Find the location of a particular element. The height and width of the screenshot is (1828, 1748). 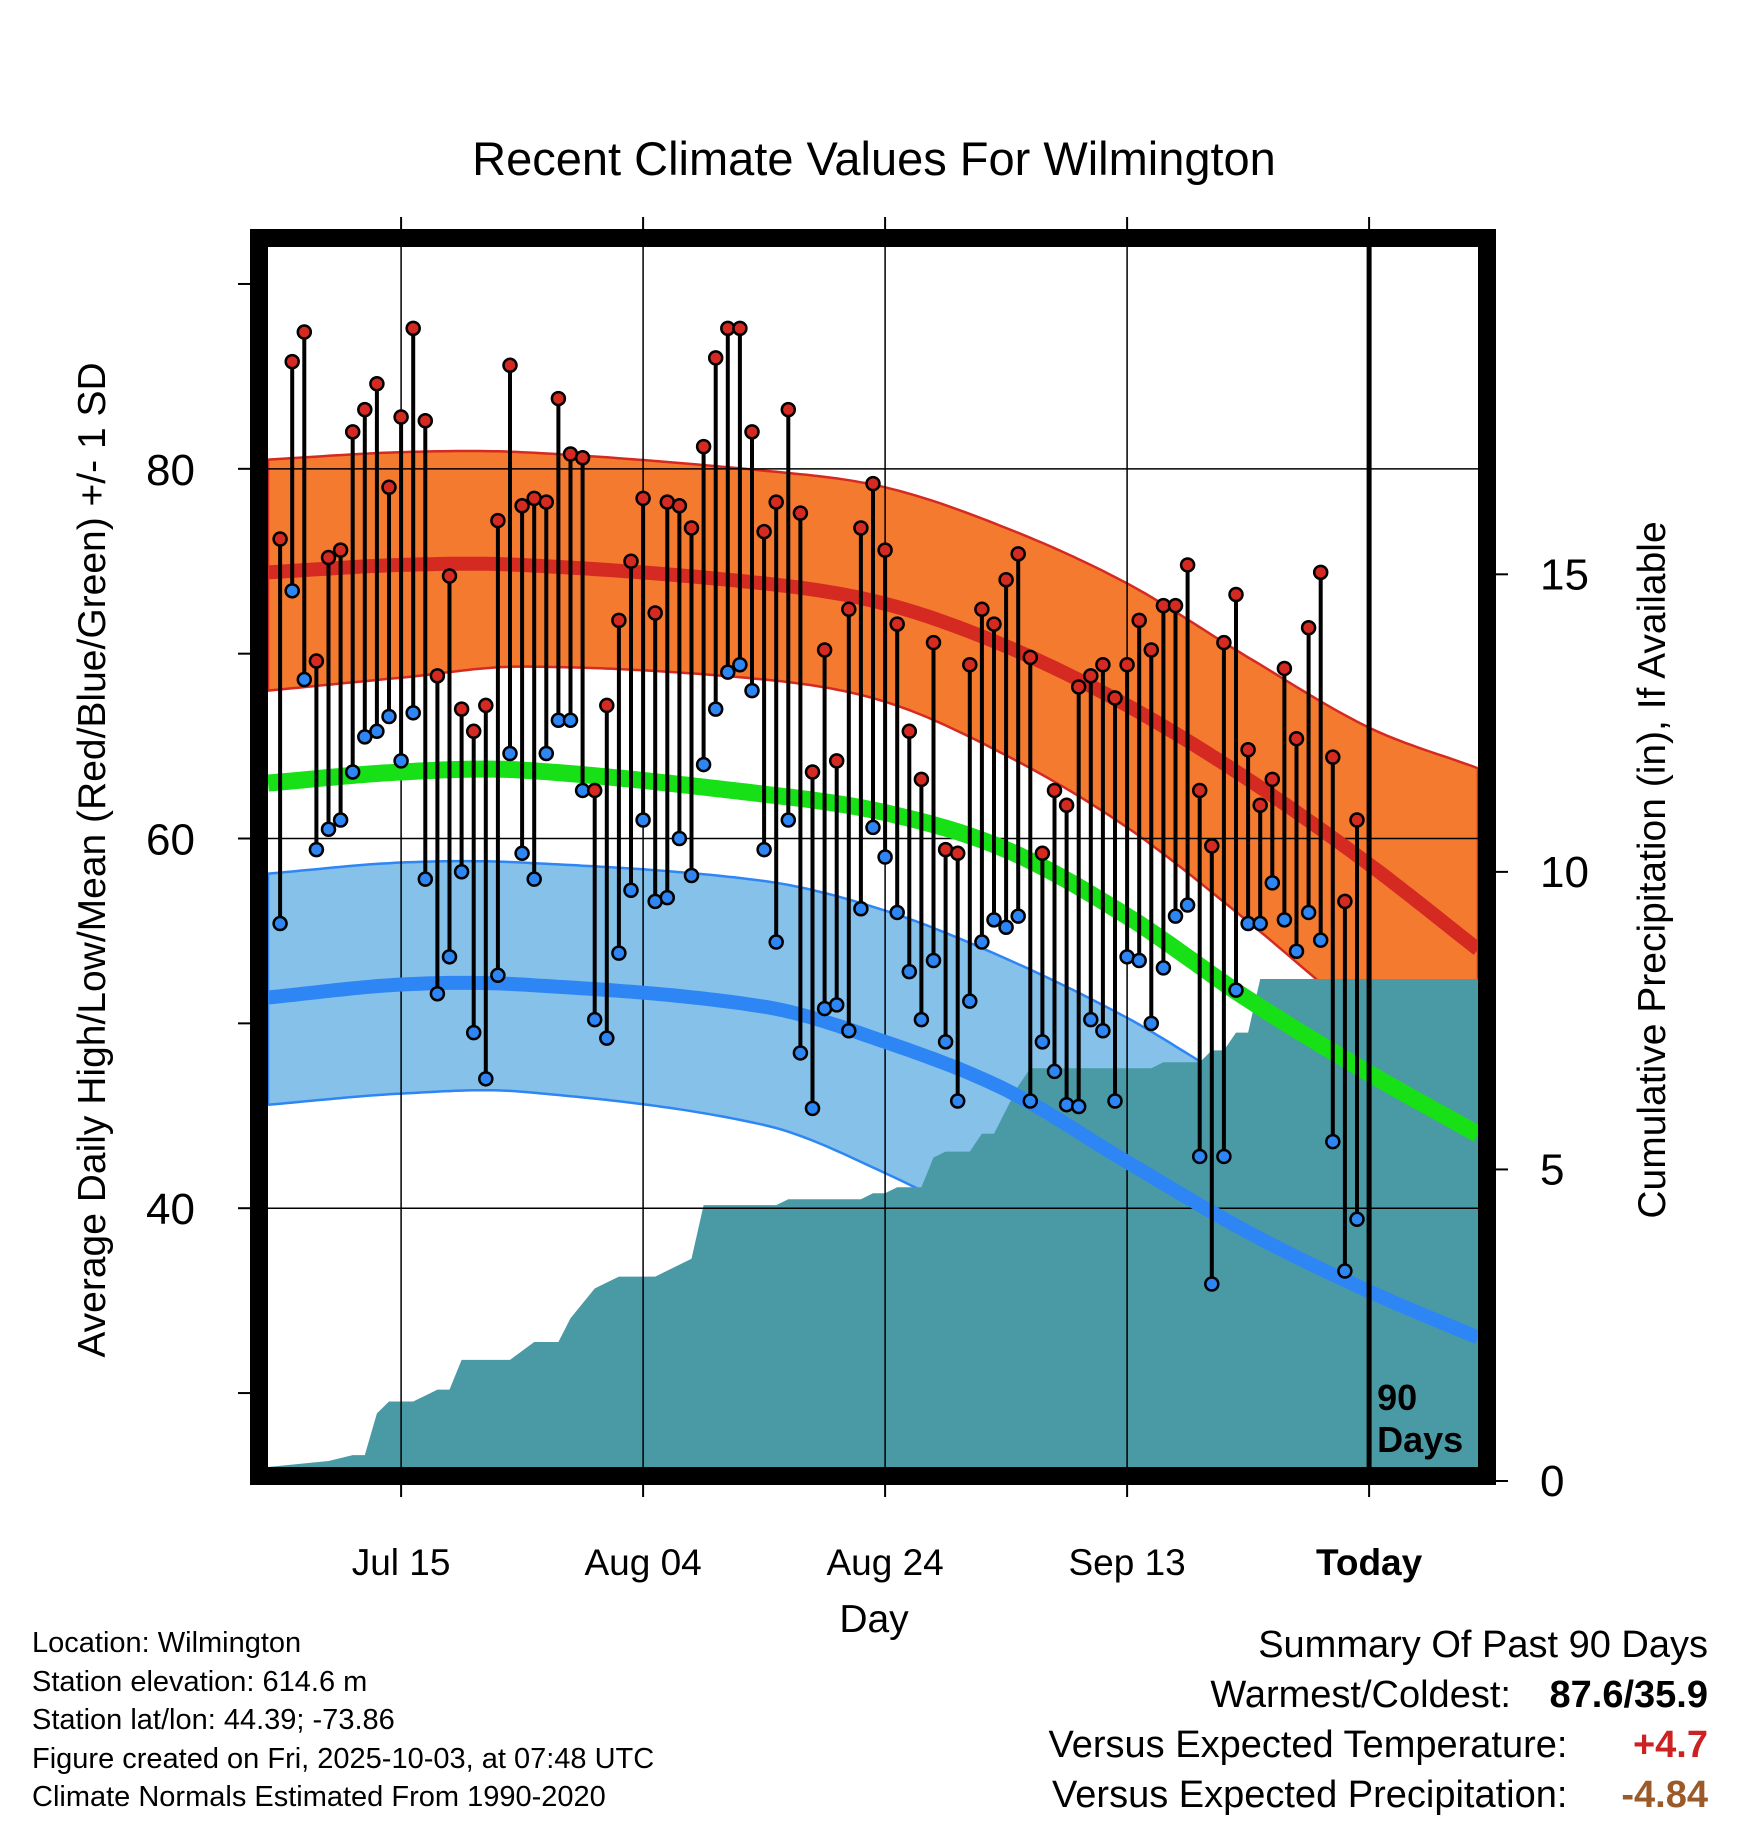

warm-cold-value: 87.6/35.9 is located at coordinates (1628, 1695).